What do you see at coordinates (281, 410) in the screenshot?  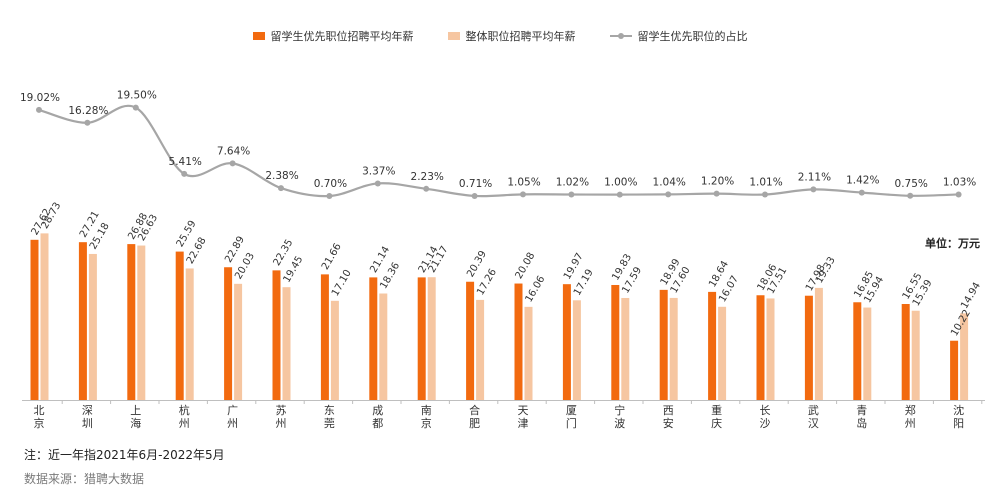 I see `category-label: 苏` at bounding box center [281, 410].